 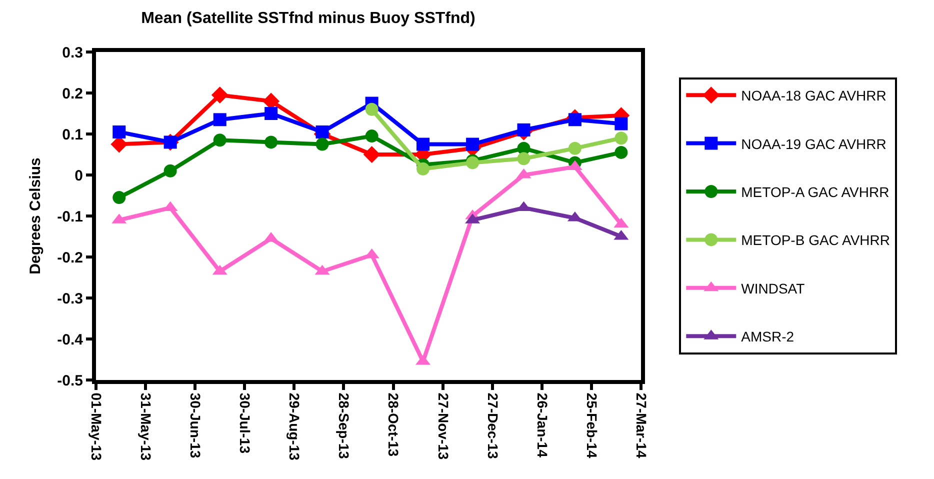 I want to click on legend-label: NOAA-18 GAC AVHRR, so click(x=813, y=96).